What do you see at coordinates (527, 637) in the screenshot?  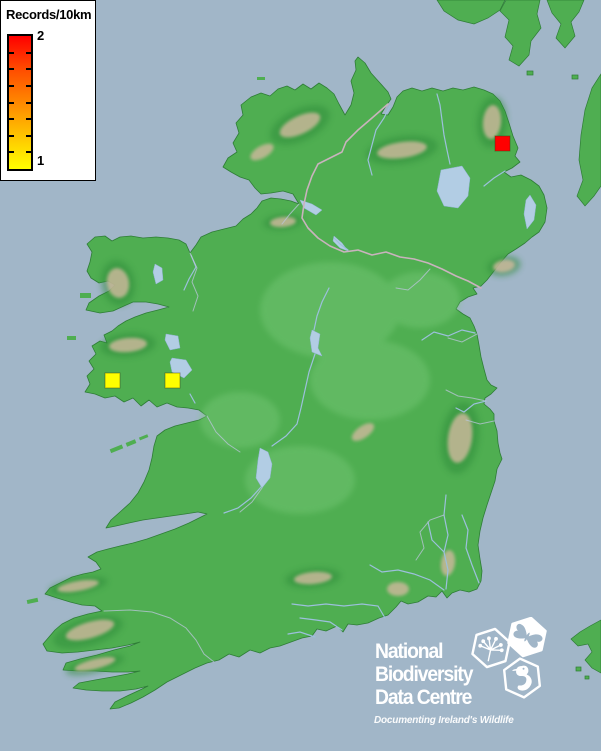 I see `butterfly-icon` at bounding box center [527, 637].